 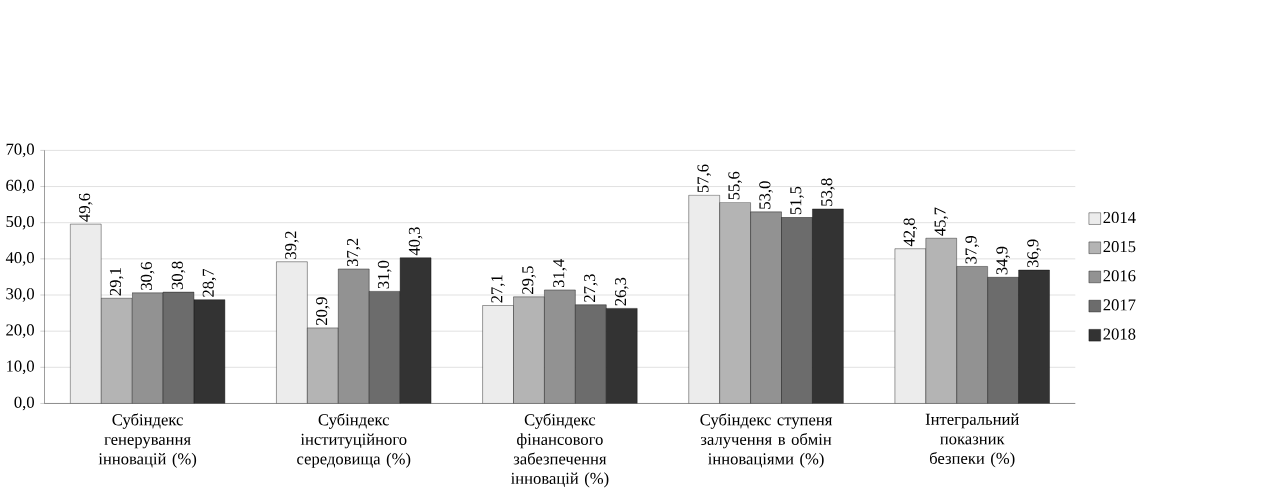 I want to click on legend-label: 2015, so click(x=1119, y=247).